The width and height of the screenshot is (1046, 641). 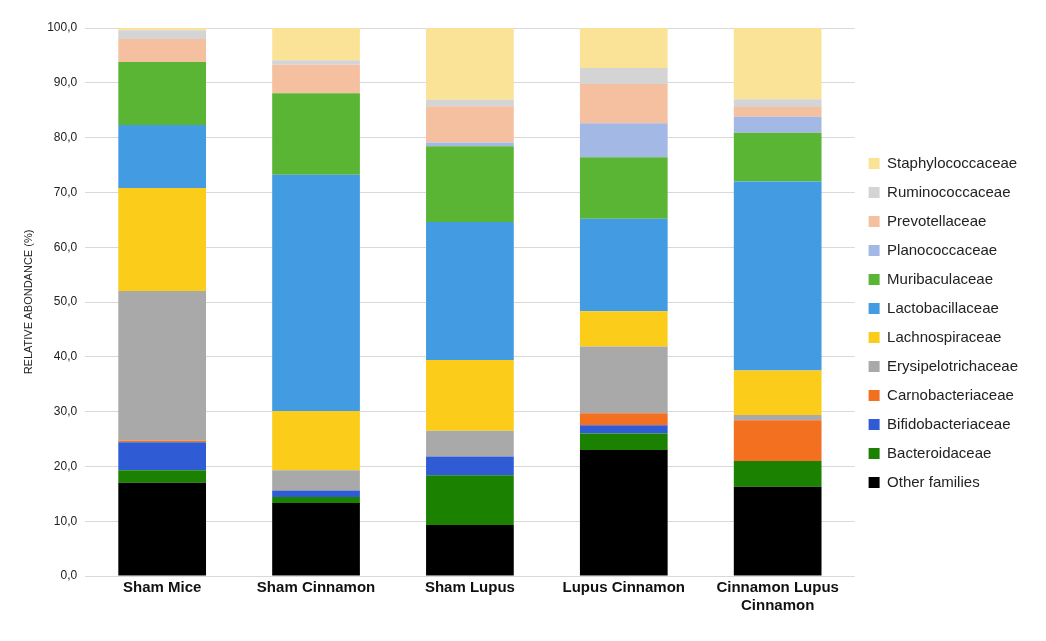 What do you see at coordinates (162, 587) in the screenshot?
I see `x-tick-label: Sham Mice` at bounding box center [162, 587].